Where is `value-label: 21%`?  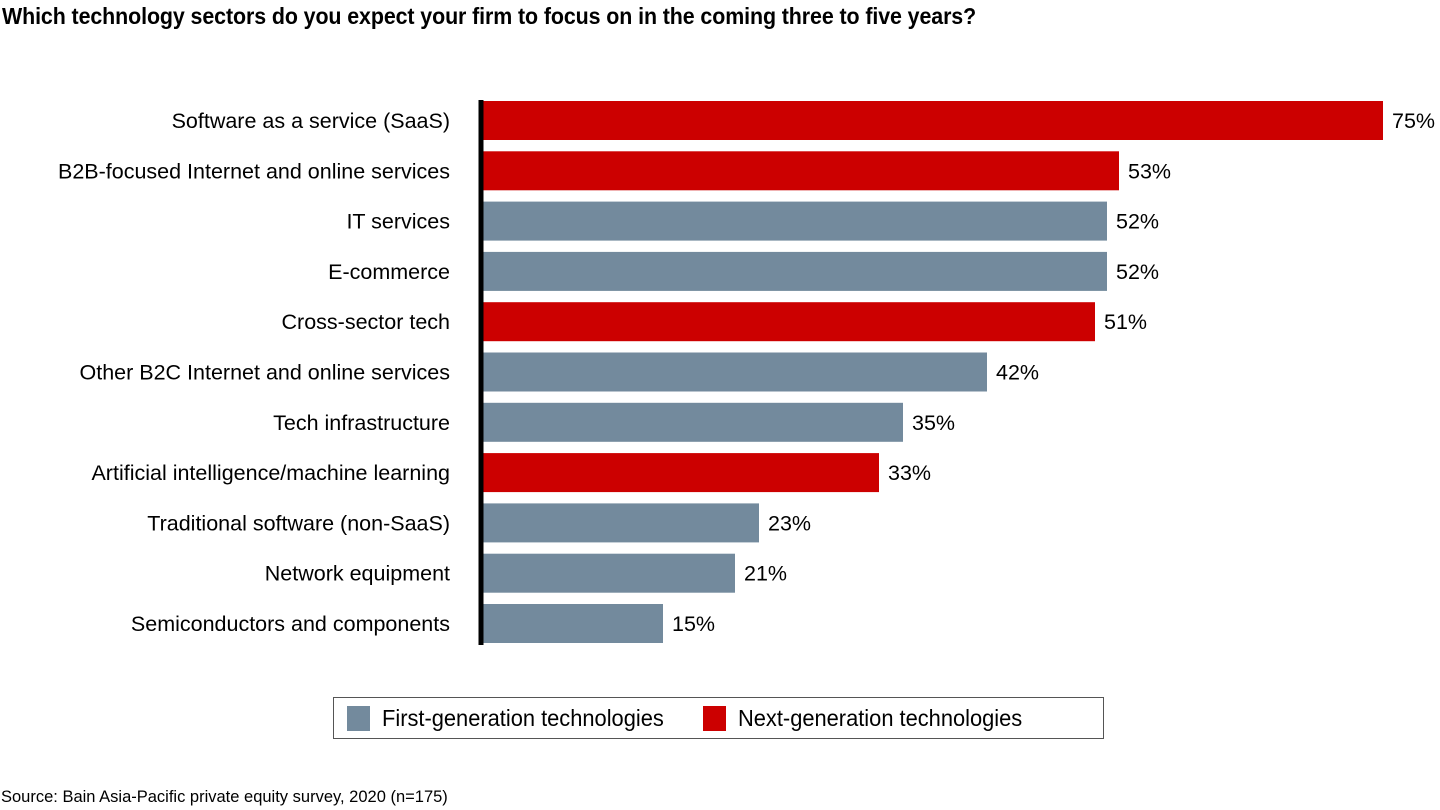
value-label: 21% is located at coordinates (765, 574).